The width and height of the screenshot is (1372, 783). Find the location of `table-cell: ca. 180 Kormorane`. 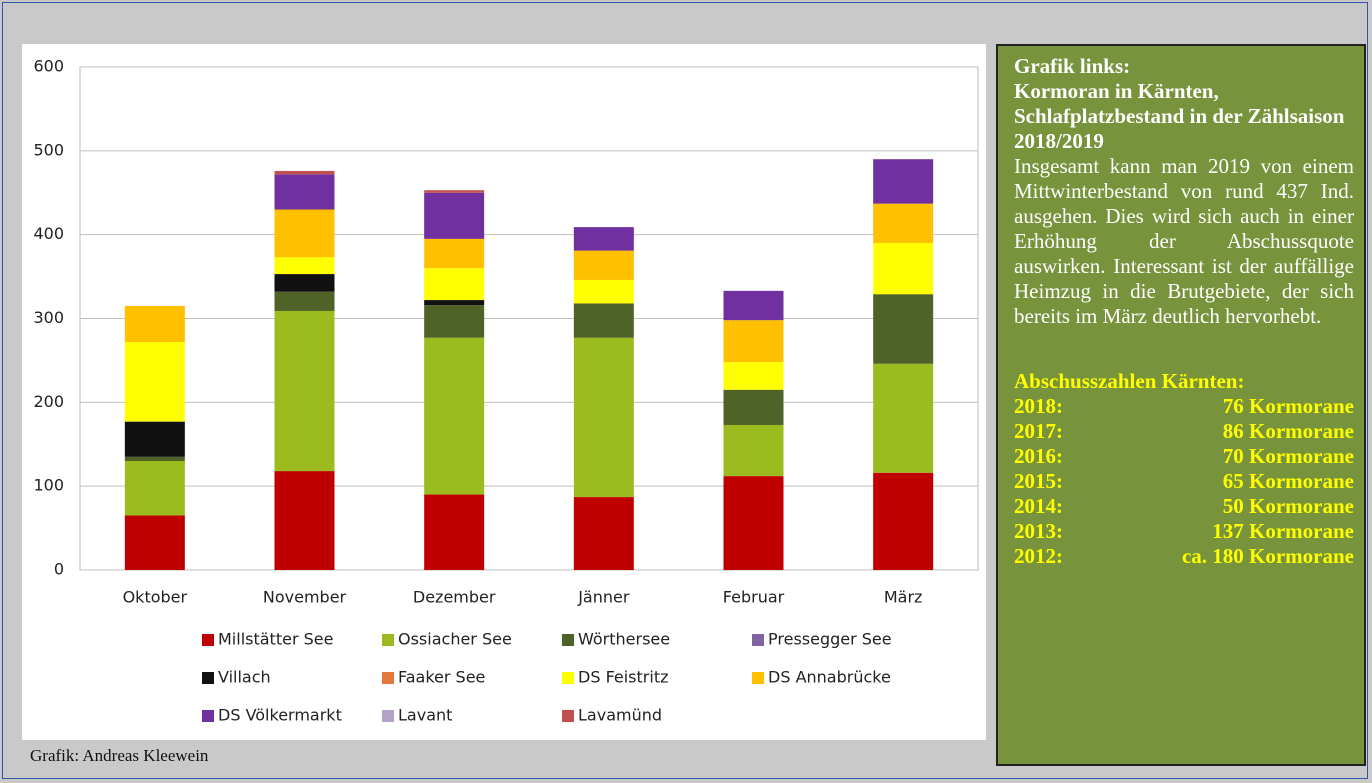

table-cell: ca. 180 Kormorane is located at coordinates (1267, 556).